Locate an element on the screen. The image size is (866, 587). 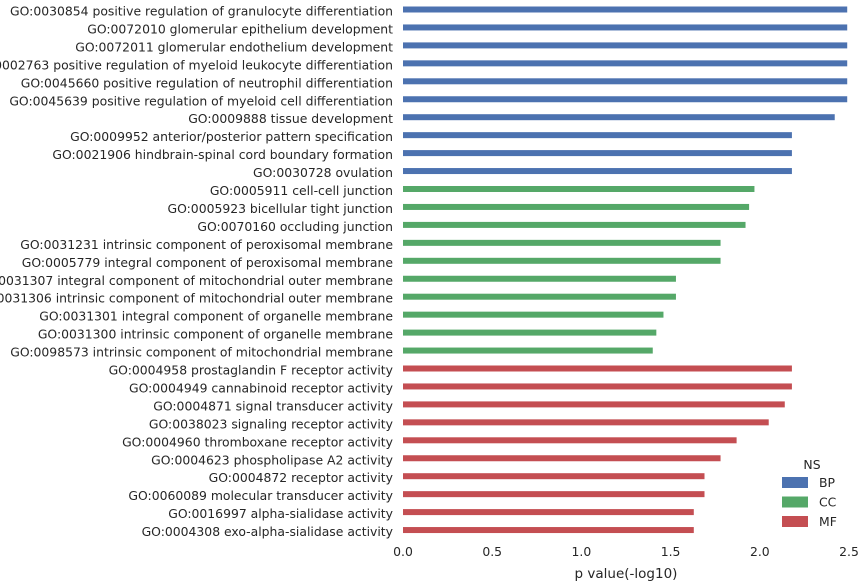
category-label: GO:0005923 bicellular tight junction is located at coordinates (281, 208).